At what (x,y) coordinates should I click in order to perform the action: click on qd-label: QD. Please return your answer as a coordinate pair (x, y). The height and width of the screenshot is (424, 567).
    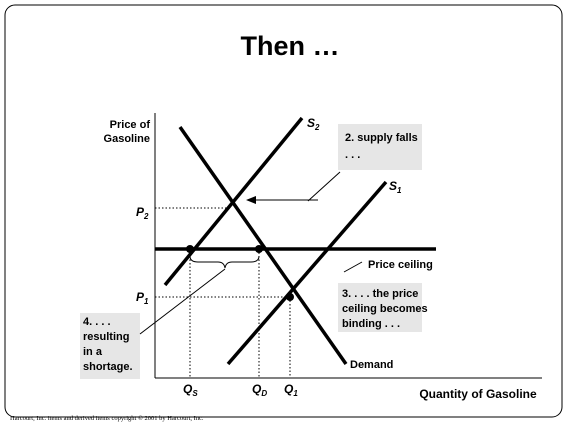
    Looking at the image, I should click on (259, 390).